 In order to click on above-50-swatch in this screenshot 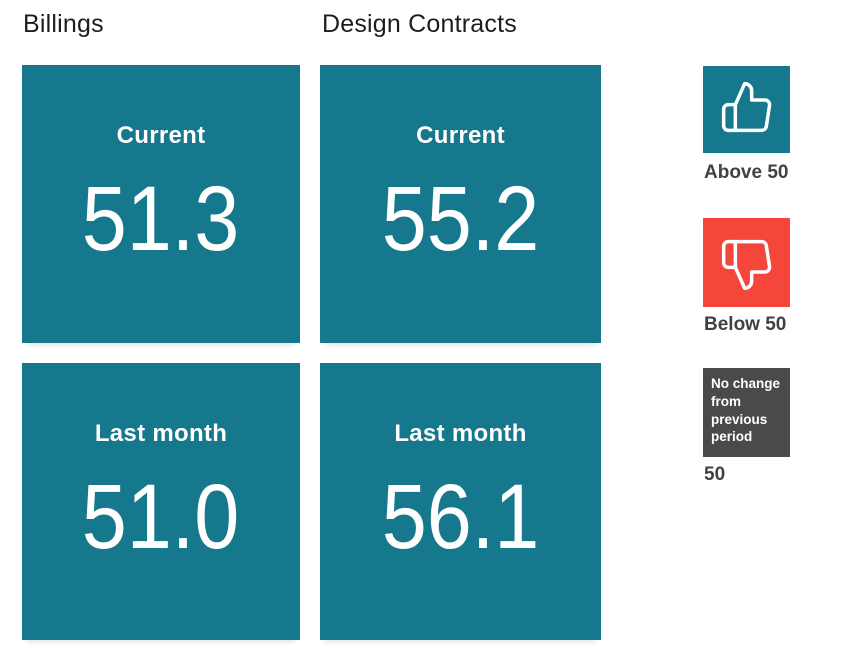, I will do `click(746, 109)`.